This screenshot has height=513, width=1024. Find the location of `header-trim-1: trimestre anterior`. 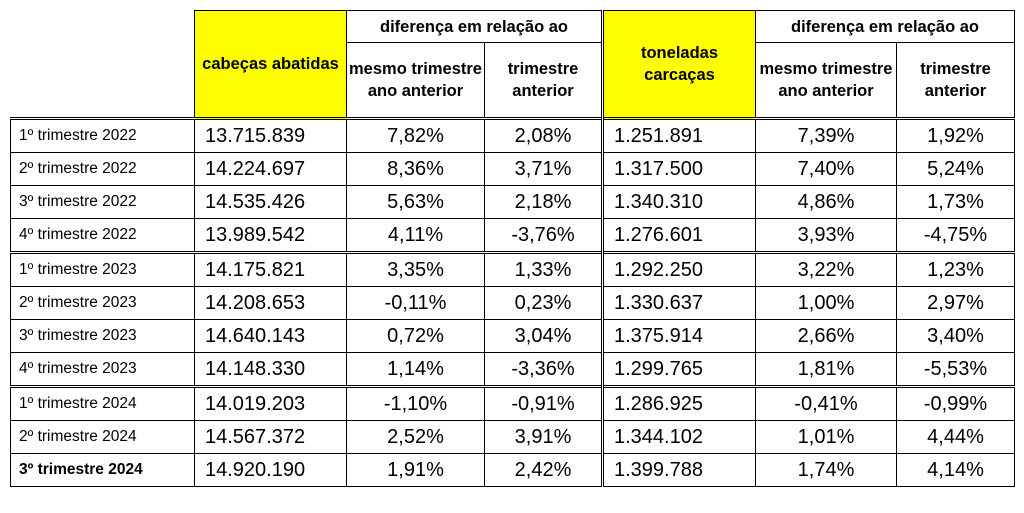

header-trim-1: trimestre anterior is located at coordinates (544, 80).